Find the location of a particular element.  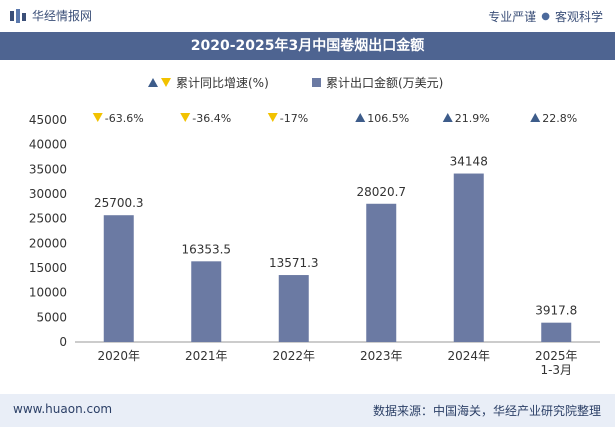

y-tick-label: 40000 is located at coordinates (48, 145).